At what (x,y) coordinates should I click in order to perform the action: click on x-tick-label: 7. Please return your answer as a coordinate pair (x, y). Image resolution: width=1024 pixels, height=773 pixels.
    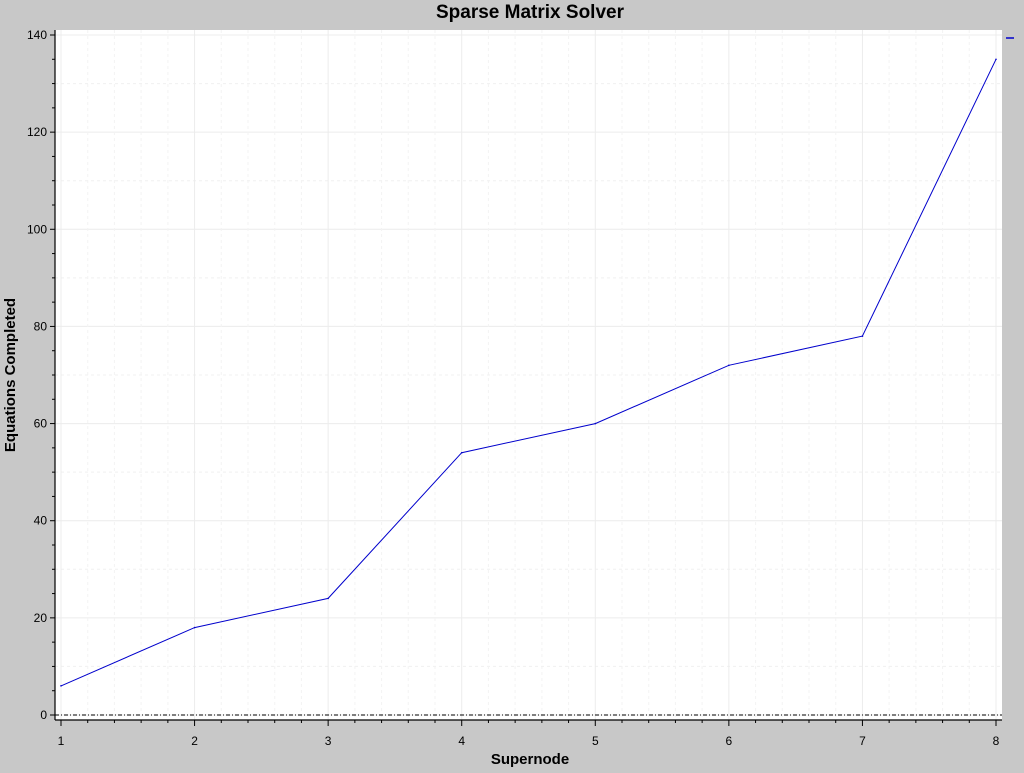
    Looking at the image, I should click on (862, 741).